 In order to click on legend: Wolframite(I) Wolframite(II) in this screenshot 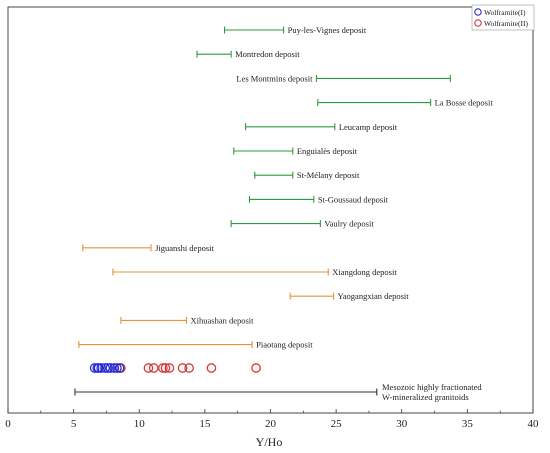, I will do `click(503, 17)`.